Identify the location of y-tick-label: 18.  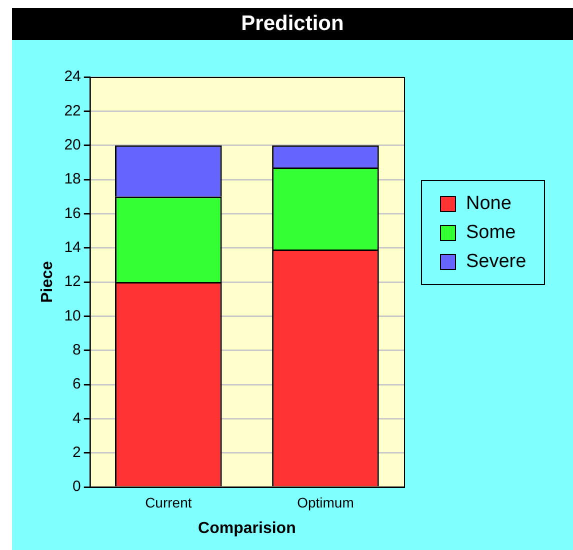
(72, 179).